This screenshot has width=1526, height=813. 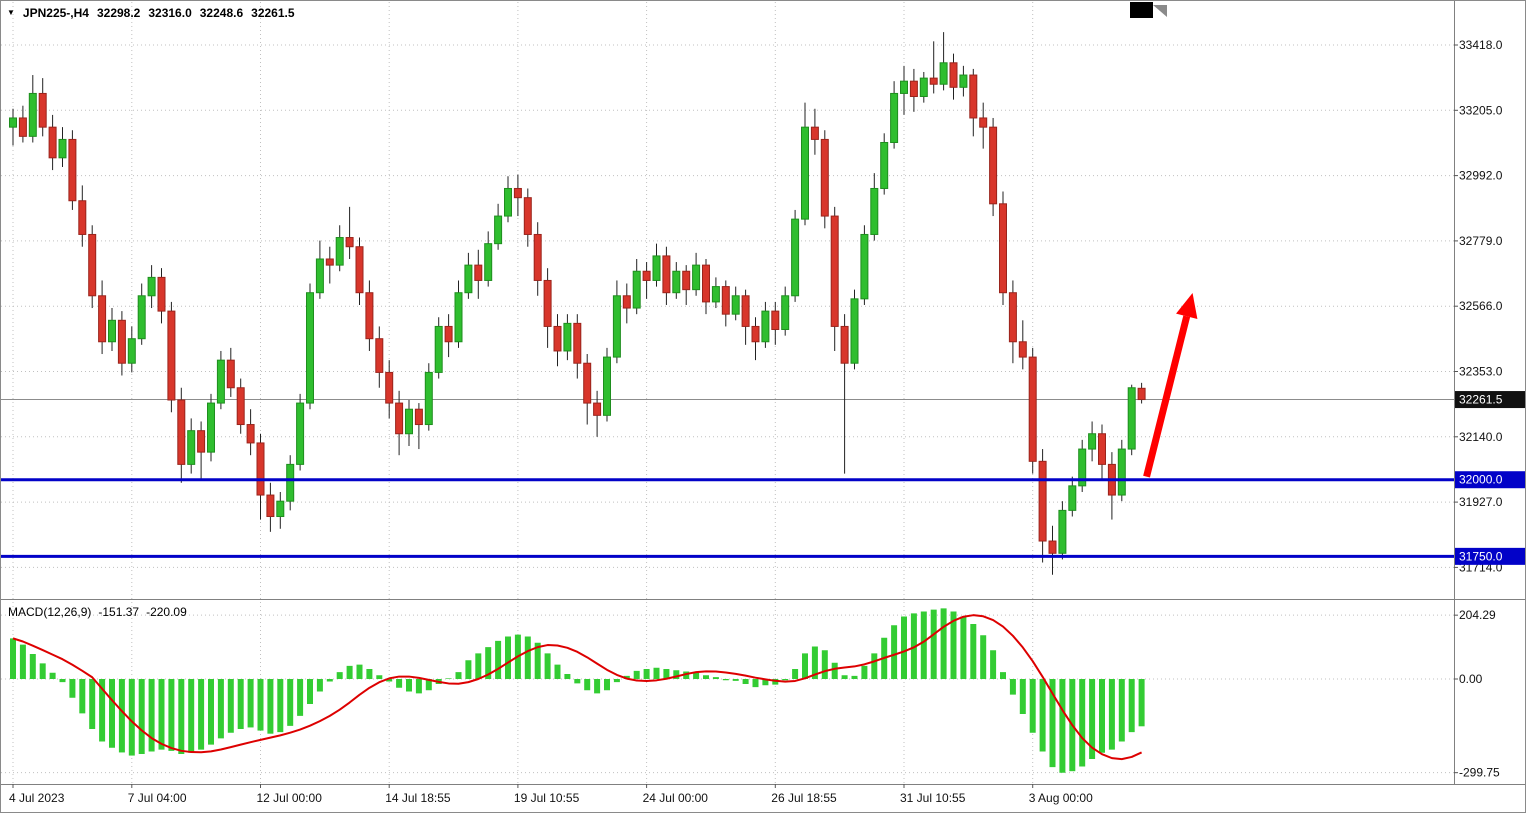 What do you see at coordinates (1481, 502) in the screenshot?
I see `price-axis-label: 31927.0` at bounding box center [1481, 502].